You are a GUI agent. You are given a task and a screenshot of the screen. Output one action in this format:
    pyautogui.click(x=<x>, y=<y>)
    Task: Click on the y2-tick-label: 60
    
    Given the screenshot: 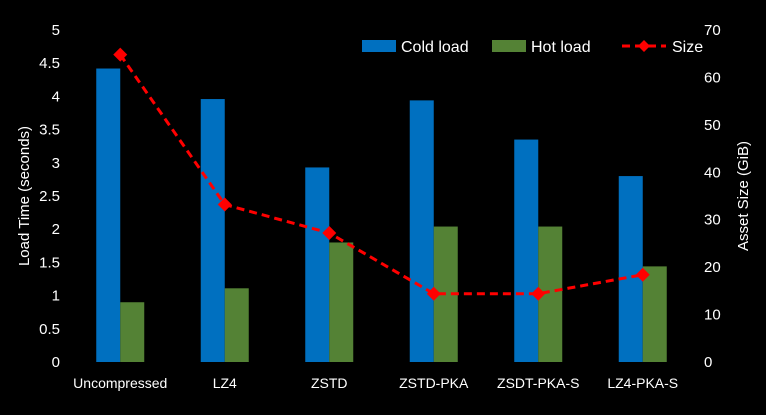 What is the action you would take?
    pyautogui.click(x=712, y=77)
    